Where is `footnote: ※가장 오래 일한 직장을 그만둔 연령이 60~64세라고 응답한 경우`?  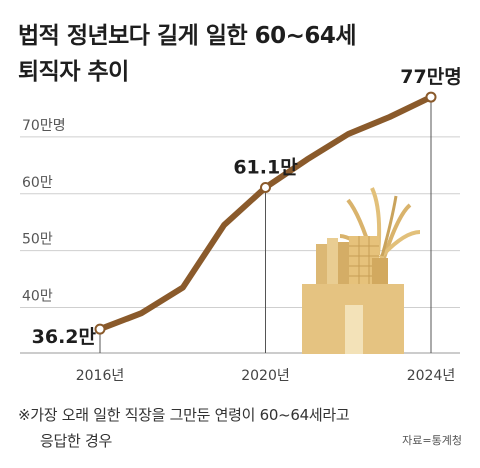
footnote: ※가장 오래 일한 직장을 그만둔 연령이 60~64세라고 응답한 경우 is located at coordinates (184, 428).